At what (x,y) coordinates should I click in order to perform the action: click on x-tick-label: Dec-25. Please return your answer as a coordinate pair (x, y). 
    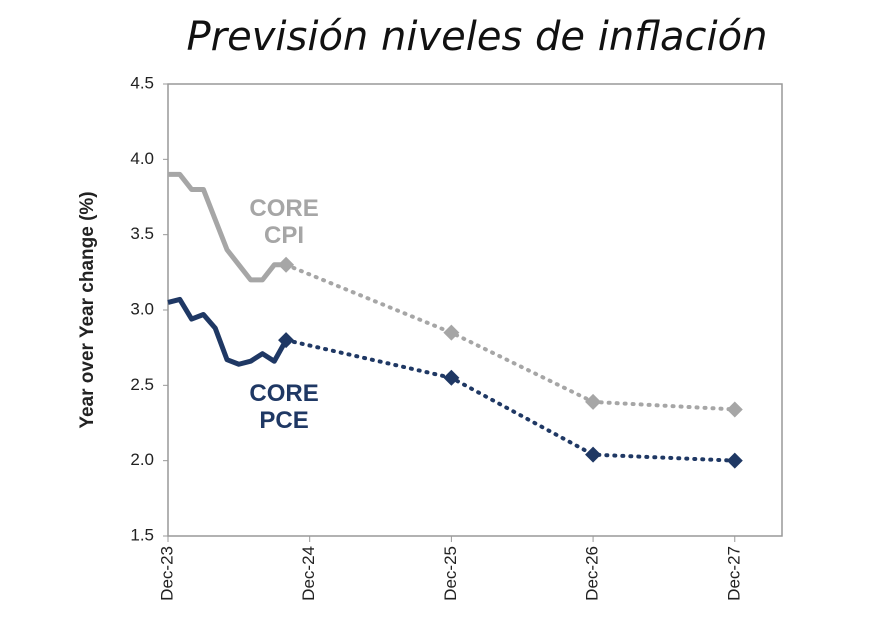
    Looking at the image, I should click on (450, 573).